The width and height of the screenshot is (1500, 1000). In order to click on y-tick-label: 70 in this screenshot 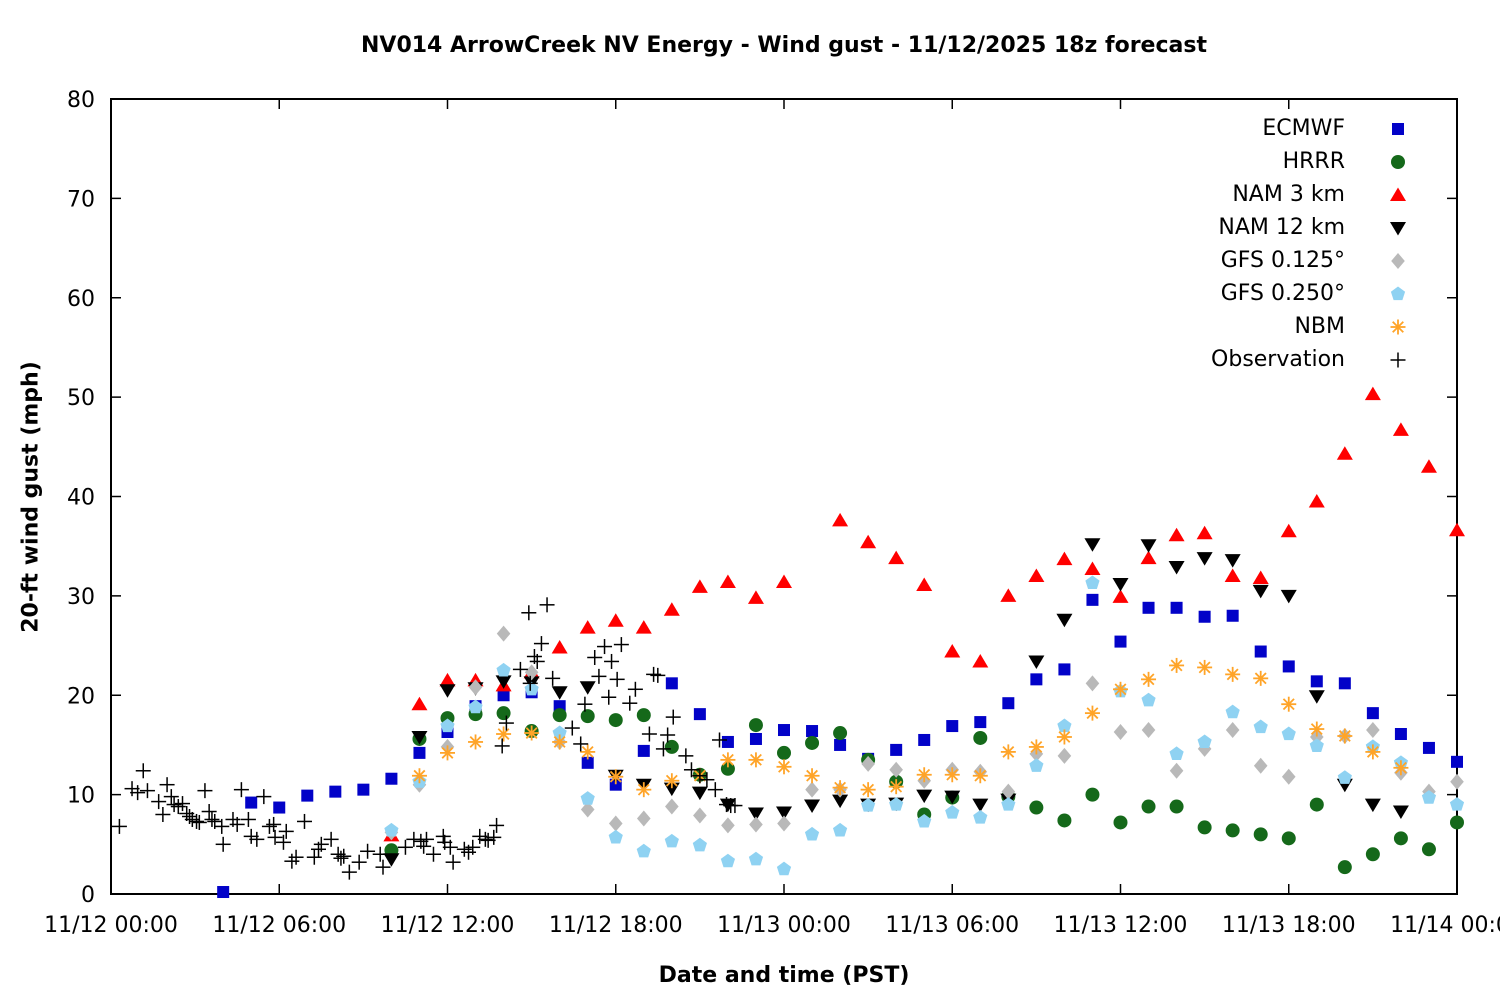, I will do `click(81, 199)`.